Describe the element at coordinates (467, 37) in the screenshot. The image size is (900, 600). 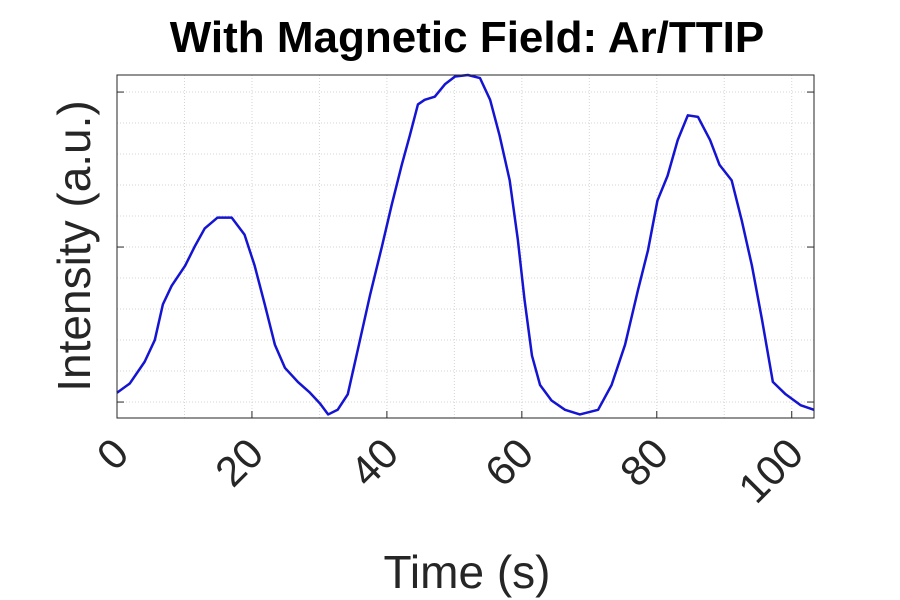
I see `chart-title: With Magnetic Field: Ar/TTIP` at that location.